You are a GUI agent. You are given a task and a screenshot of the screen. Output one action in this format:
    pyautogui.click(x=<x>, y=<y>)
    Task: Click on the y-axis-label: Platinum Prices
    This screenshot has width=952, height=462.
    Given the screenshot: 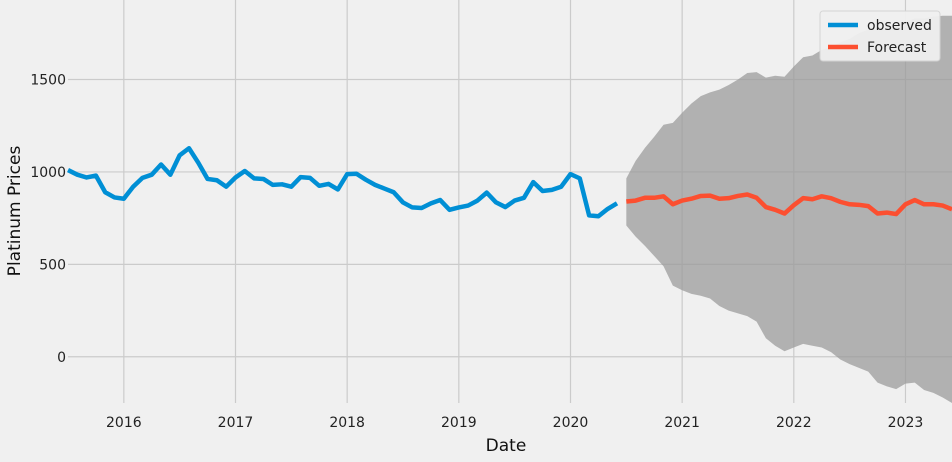 What is the action you would take?
    pyautogui.click(x=15, y=211)
    